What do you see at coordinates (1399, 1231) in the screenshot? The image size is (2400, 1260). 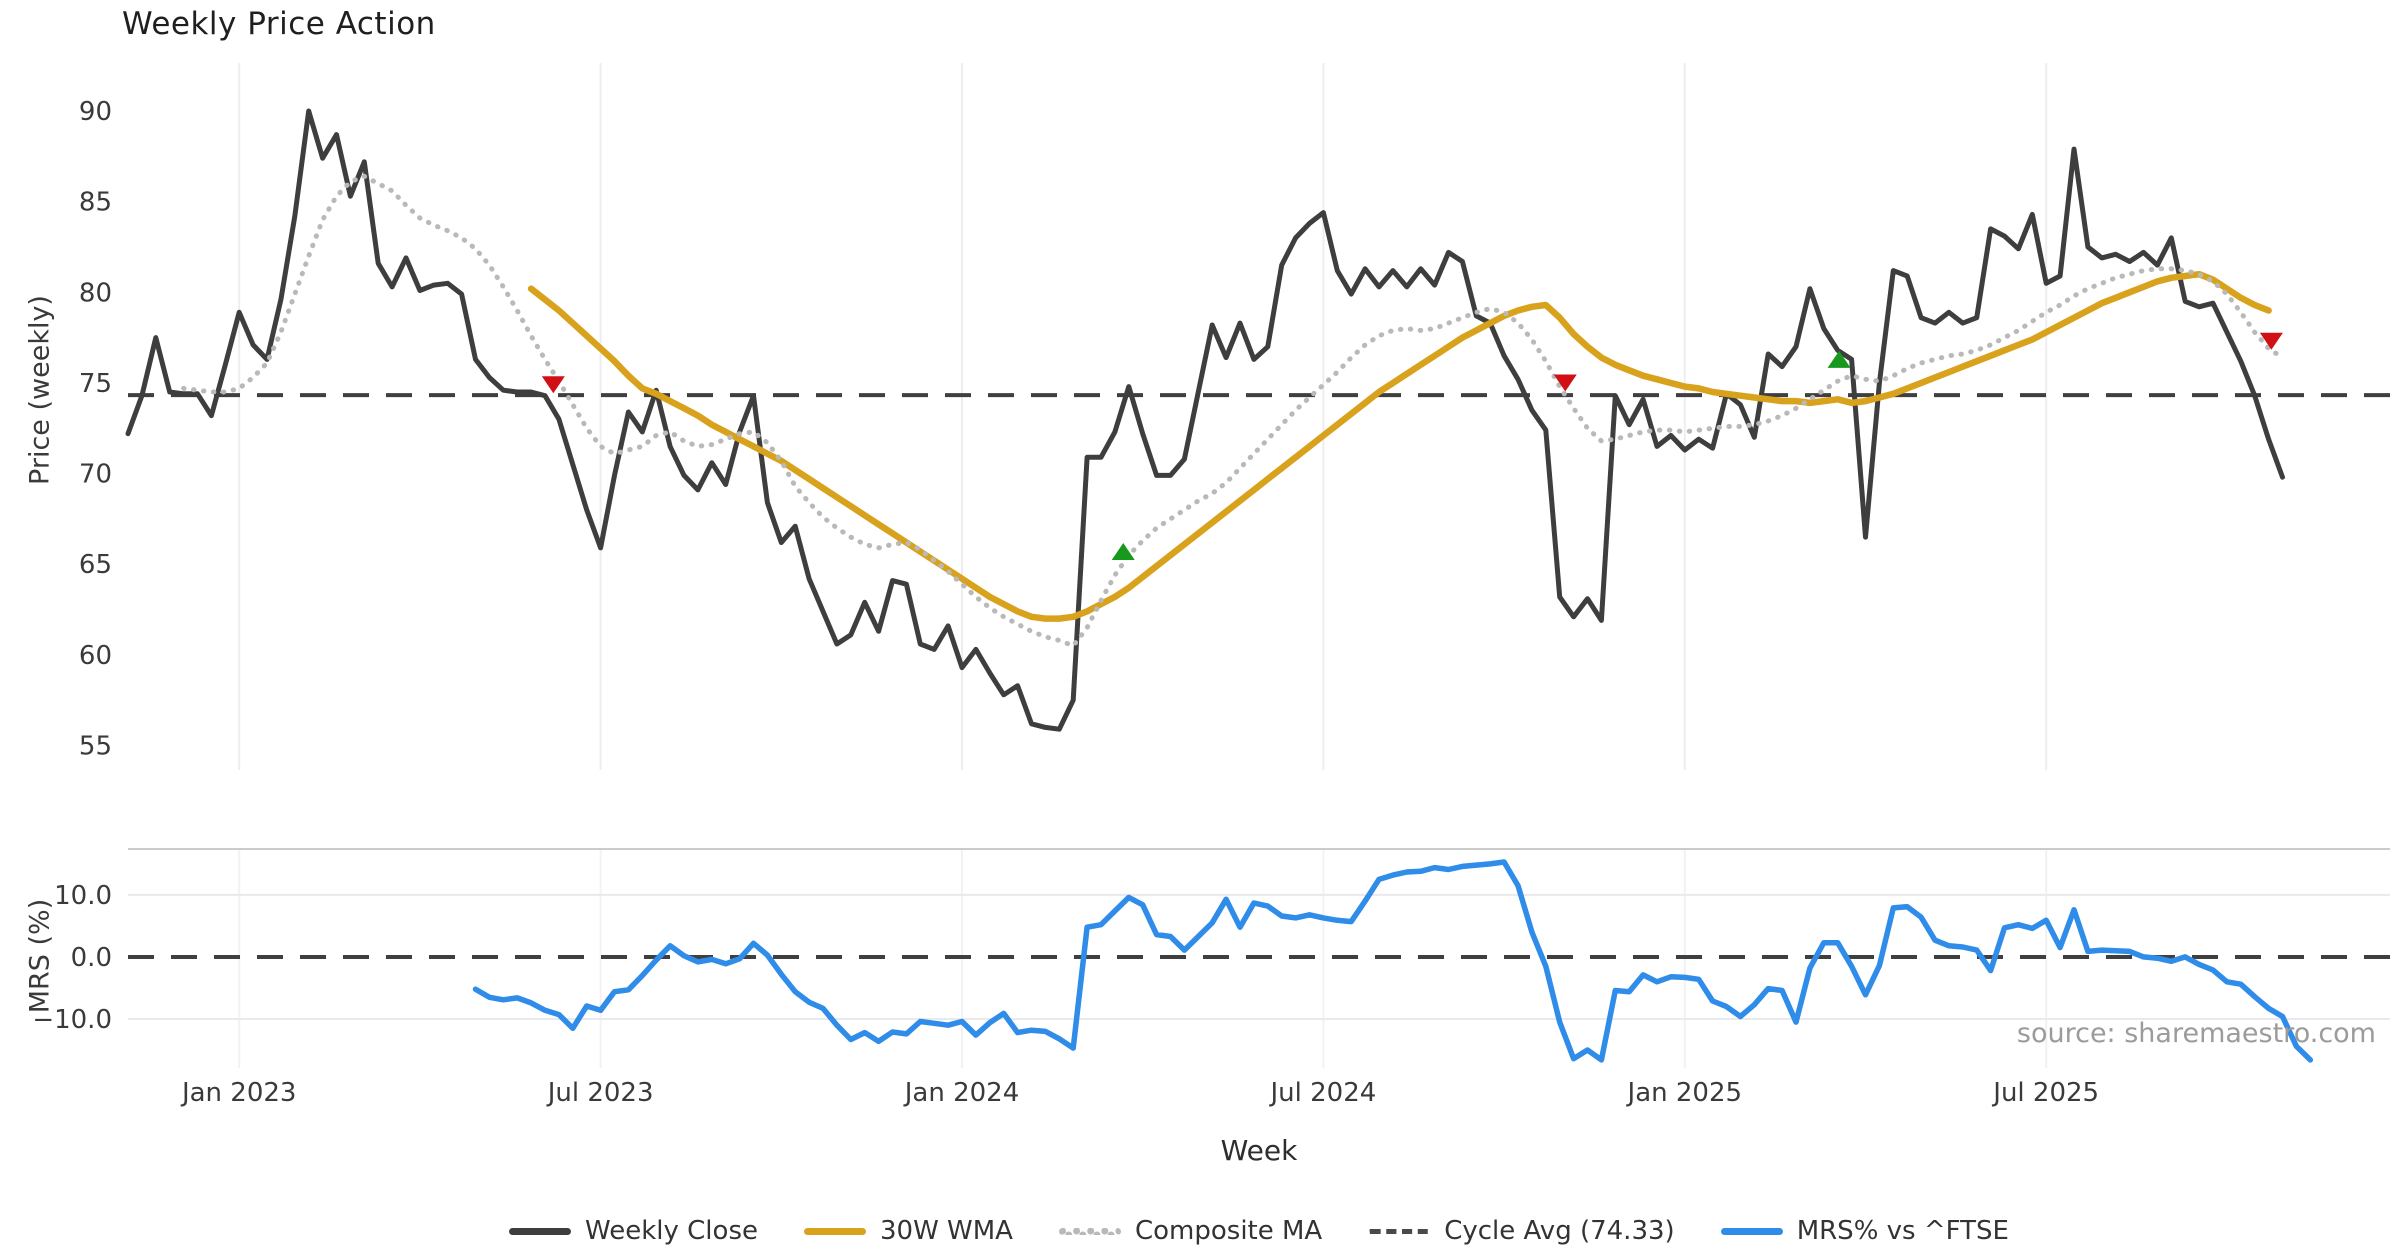 I see `legend-swatch-dashed` at bounding box center [1399, 1231].